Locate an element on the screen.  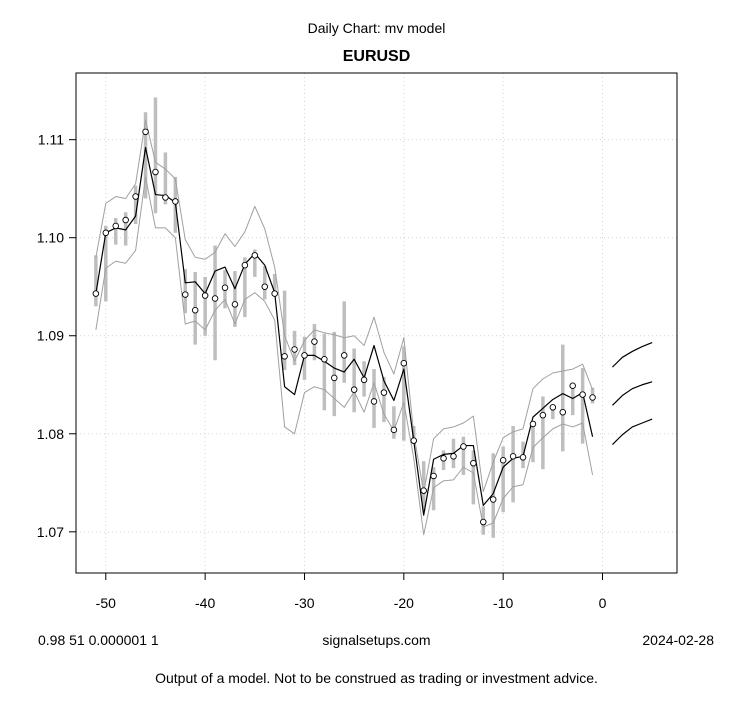
y-tick-label: 1.09 is located at coordinates (50, 336).